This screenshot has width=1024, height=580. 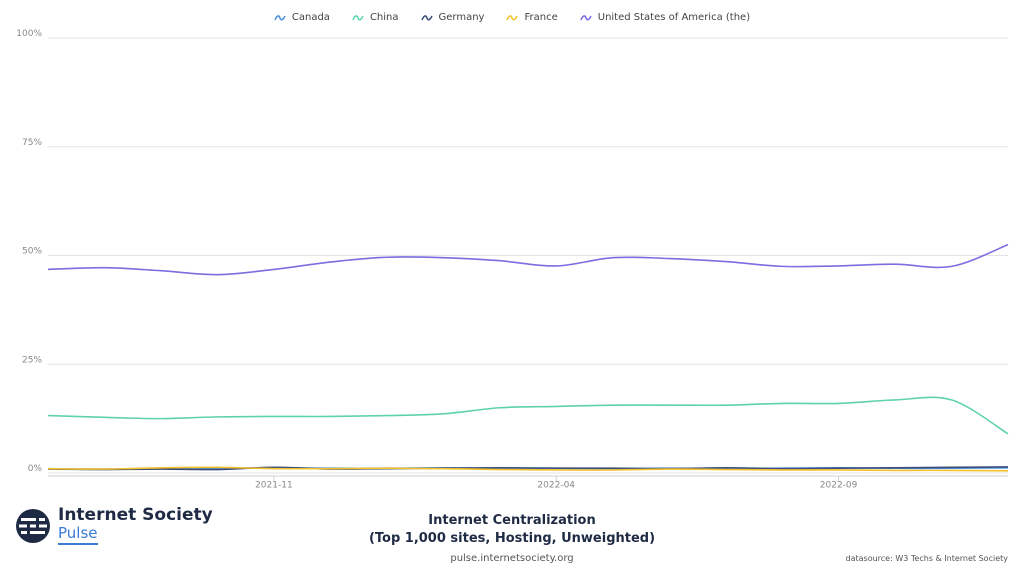 I want to click on x-tick-label: 2021-11, so click(x=274, y=486).